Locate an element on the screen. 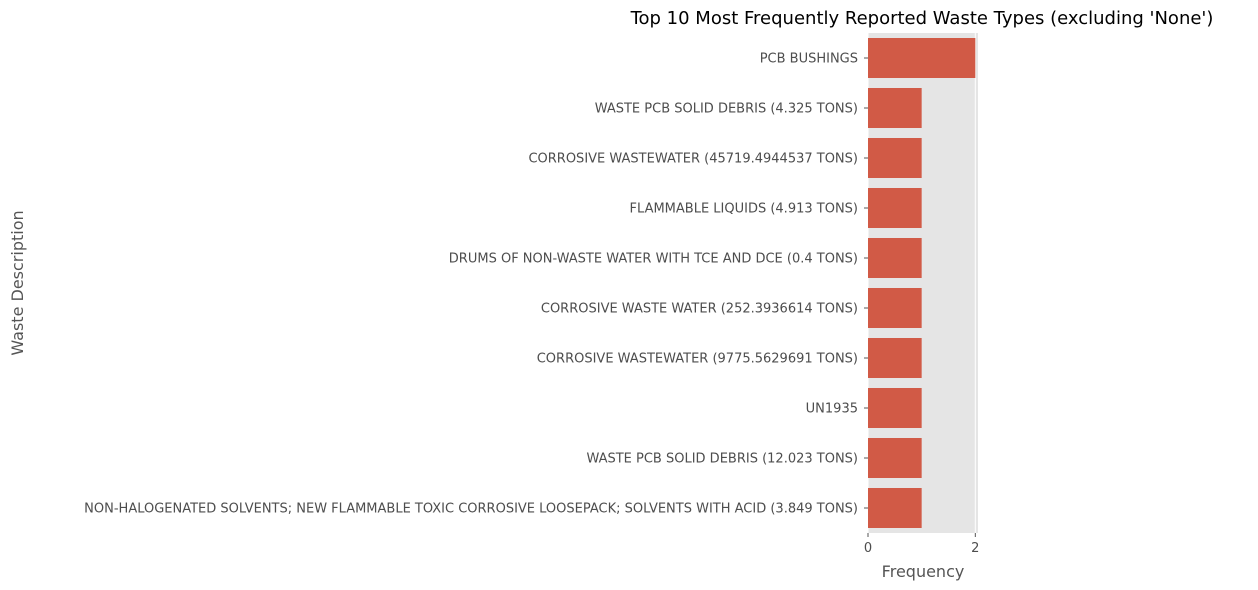  y-tick-label: CORROSIVE WASTEWATER (9775.5629691 TONS) is located at coordinates (697, 359).